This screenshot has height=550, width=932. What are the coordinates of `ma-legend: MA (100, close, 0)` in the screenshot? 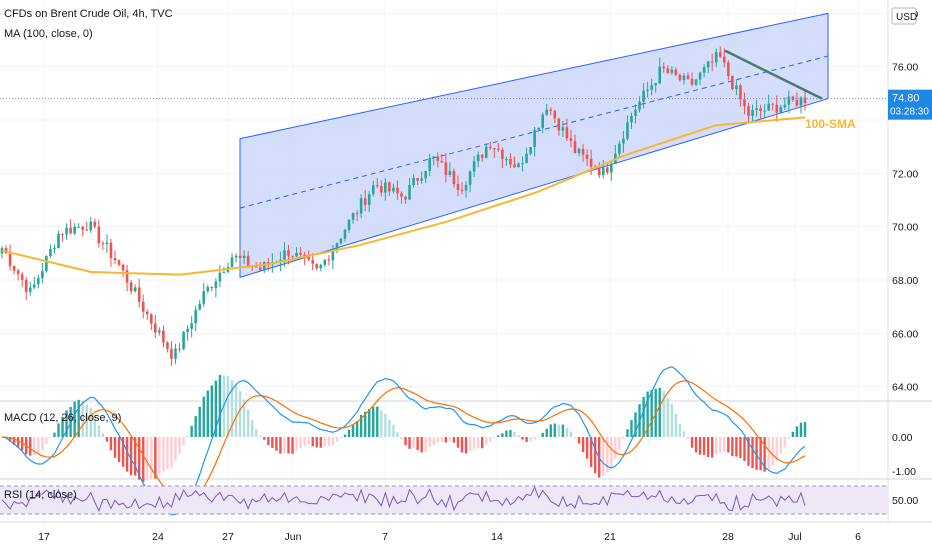 It's located at (48, 34).